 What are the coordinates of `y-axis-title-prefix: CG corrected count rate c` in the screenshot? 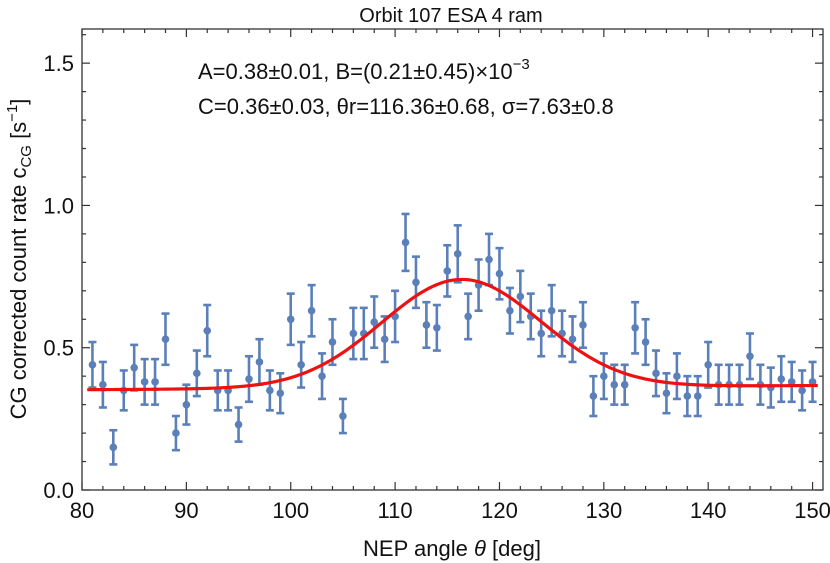 It's located at (18, 294).